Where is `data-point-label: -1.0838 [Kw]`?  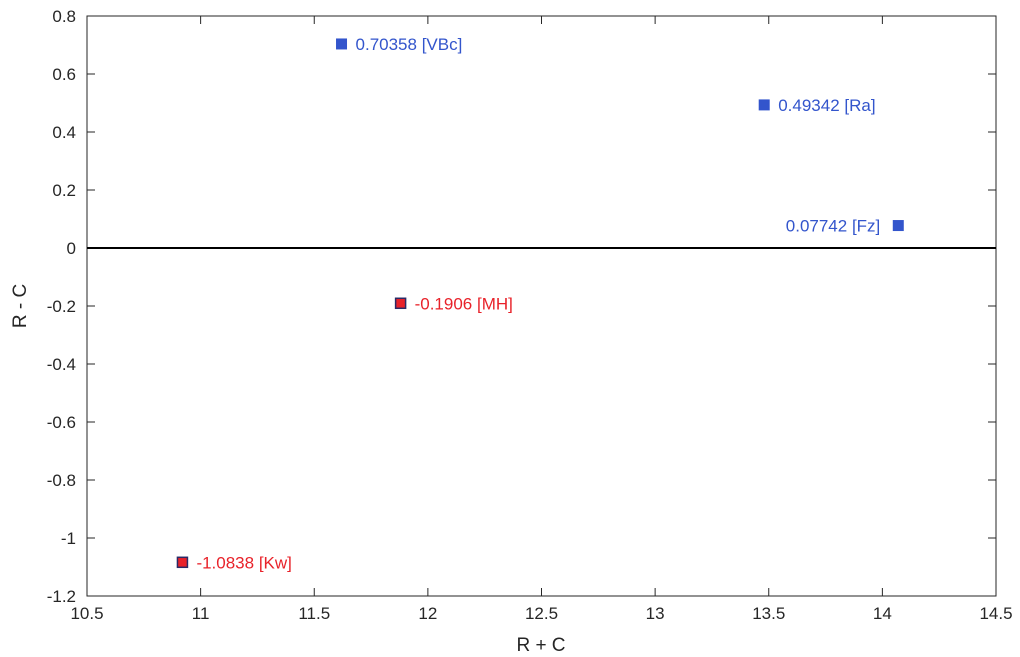 data-point-label: -1.0838 [Kw] is located at coordinates (243, 562).